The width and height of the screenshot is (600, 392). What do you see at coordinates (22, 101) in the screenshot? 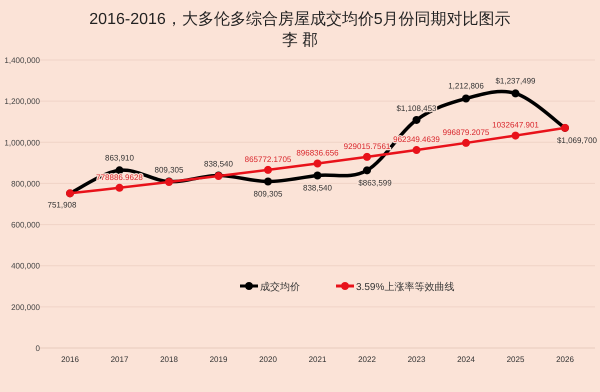
I see `y-tick-label: 1,200,000` at bounding box center [22, 101].